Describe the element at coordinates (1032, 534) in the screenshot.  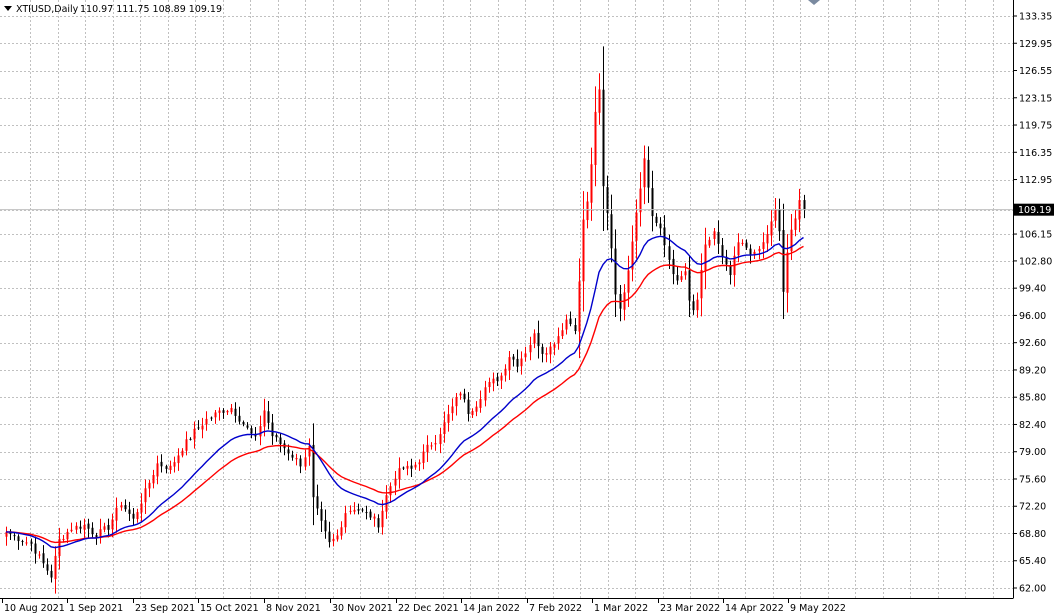
I see `price-axis-label: 68.80` at that location.